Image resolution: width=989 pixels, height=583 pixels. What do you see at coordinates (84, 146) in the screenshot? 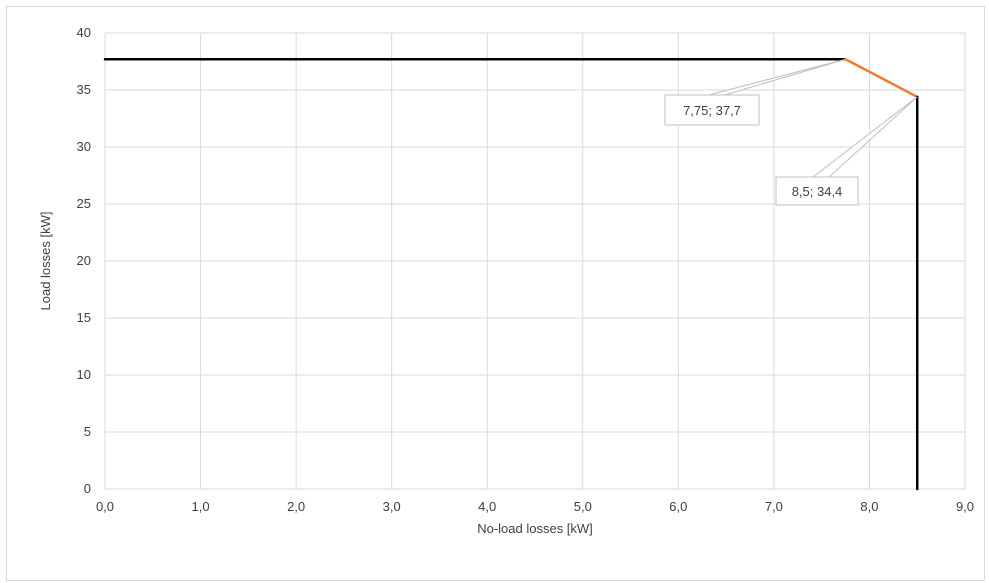
I see `y-tick-label: 30` at bounding box center [84, 146].